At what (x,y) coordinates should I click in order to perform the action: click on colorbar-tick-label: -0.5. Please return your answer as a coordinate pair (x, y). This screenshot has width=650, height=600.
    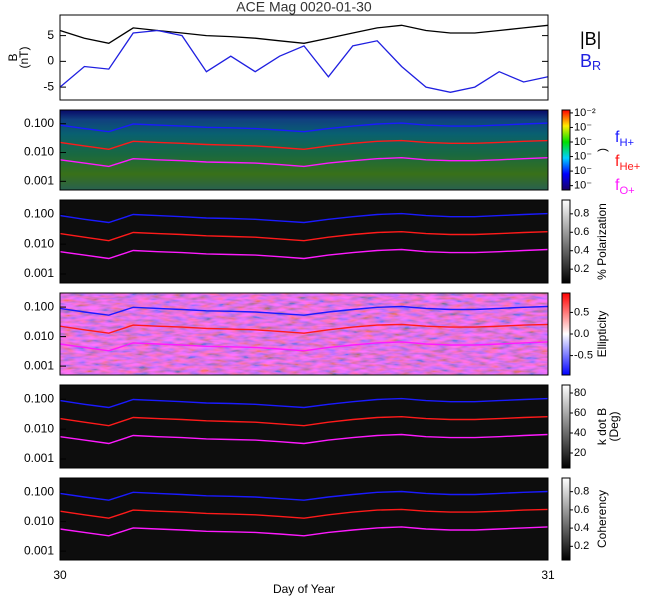
    Looking at the image, I should click on (583, 355).